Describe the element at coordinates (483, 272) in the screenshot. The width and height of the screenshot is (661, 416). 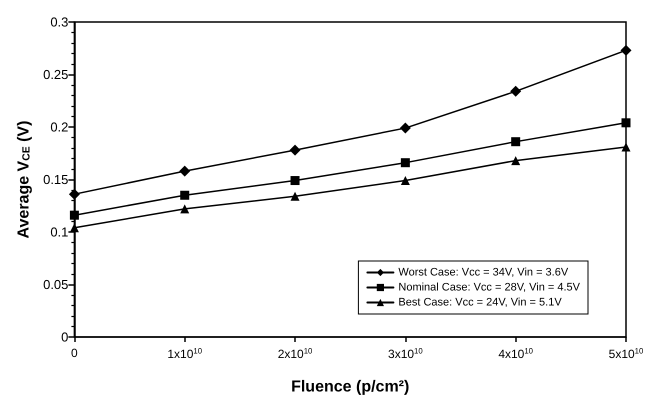
I see `legend-label: Worst Case: Vcc = 34V, Vin = 3.6V` at that location.